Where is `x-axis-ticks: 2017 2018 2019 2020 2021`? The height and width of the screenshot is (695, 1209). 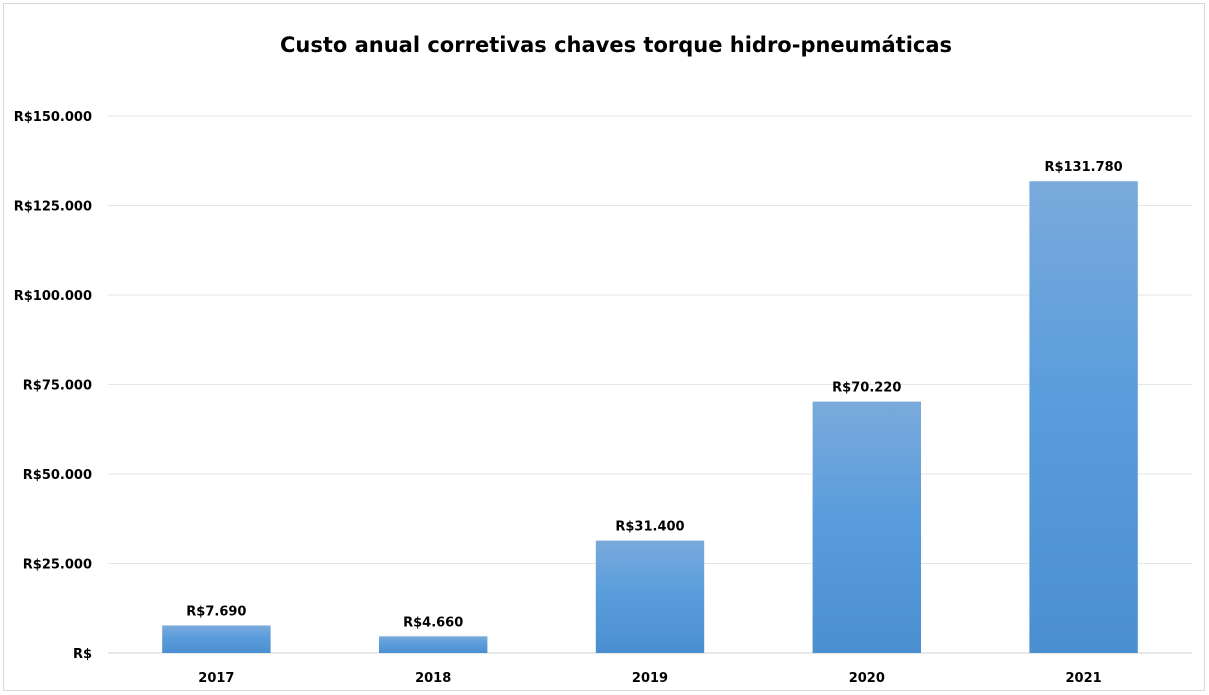
x-axis-ticks: 2017 2018 2019 2020 2021 is located at coordinates (649, 678).